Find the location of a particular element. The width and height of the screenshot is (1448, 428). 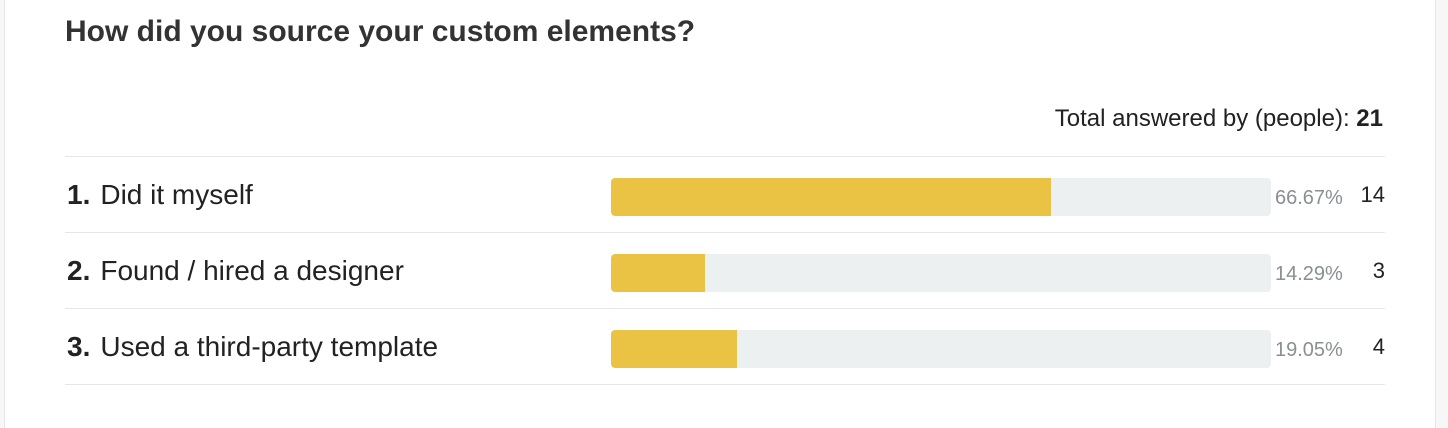

answer-number: 2. is located at coordinates (79, 270).